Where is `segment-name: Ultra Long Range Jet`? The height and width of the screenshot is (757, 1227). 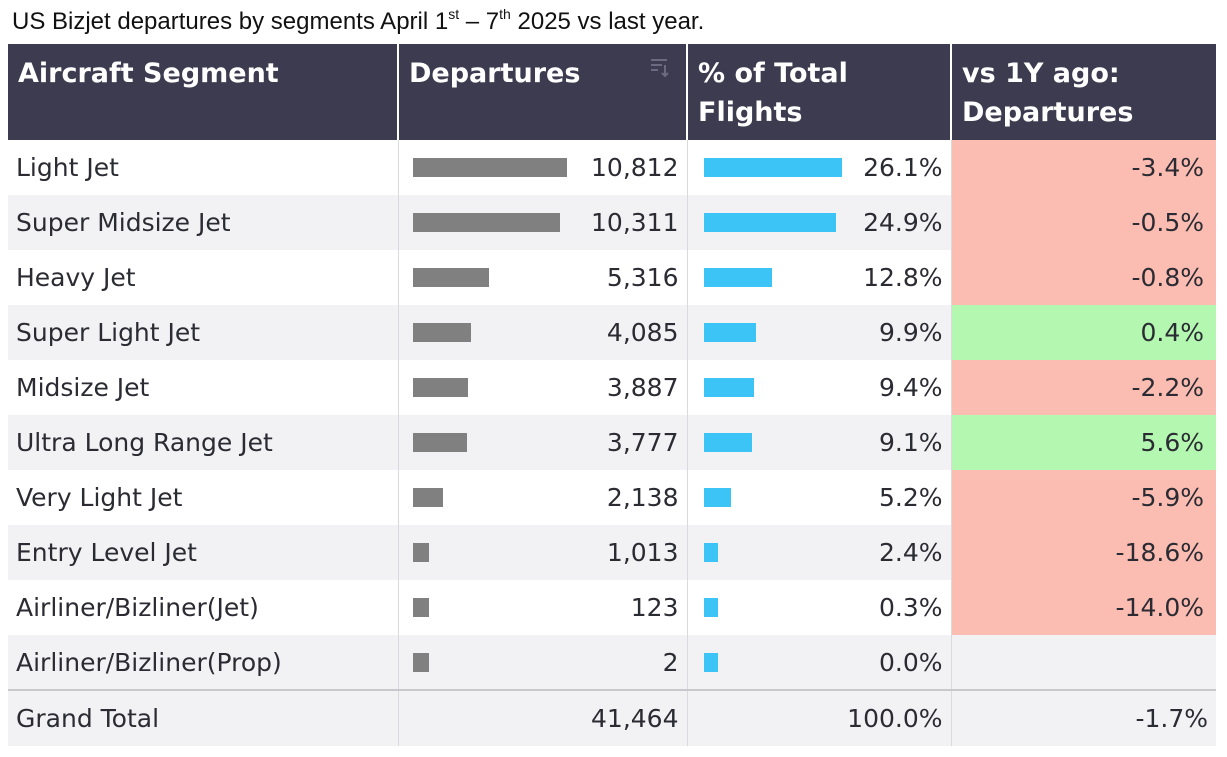 segment-name: Ultra Long Range Jet is located at coordinates (203, 442).